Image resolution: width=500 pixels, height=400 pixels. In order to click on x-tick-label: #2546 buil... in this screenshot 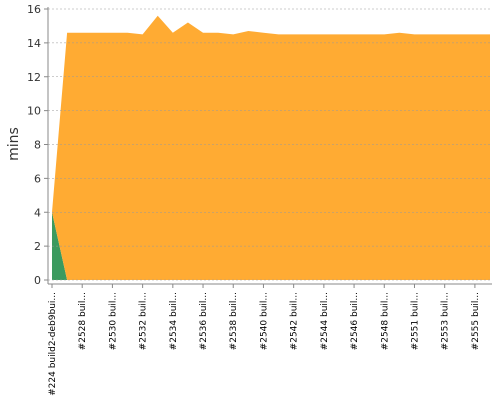, I will do `click(355, 321)`.